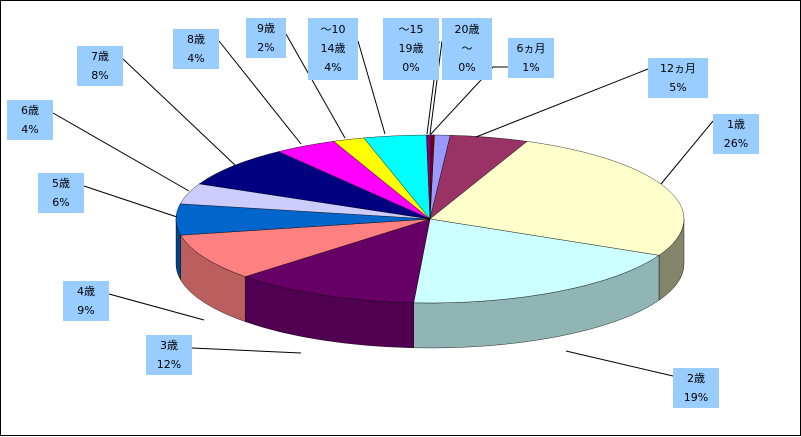  What do you see at coordinates (411, 29) in the screenshot?
I see `slice-label-text: ～15` at bounding box center [411, 29].